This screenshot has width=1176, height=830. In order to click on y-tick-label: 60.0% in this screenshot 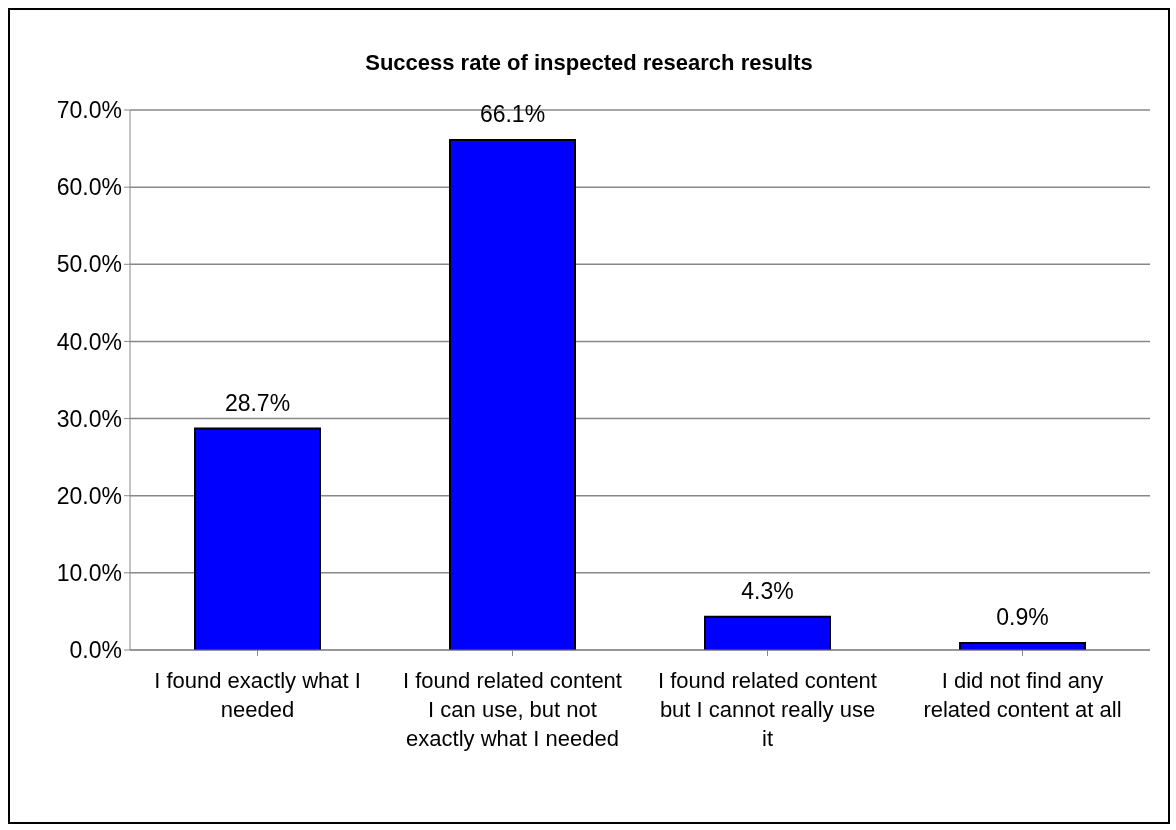, I will do `click(89, 187)`.